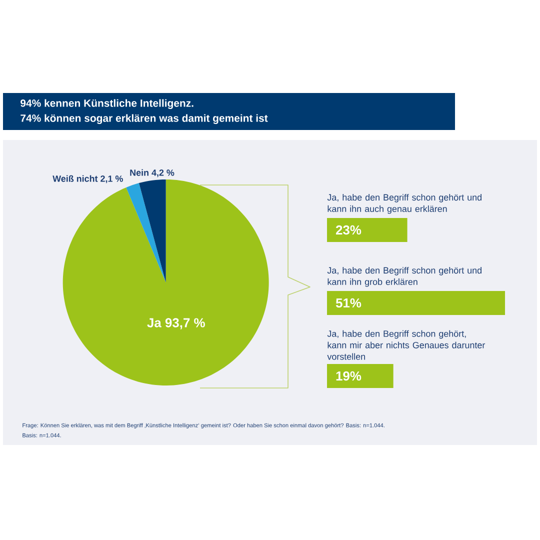 The height and width of the screenshot is (540, 540). I want to click on data-label: 4,2 %, so click(163, 173).